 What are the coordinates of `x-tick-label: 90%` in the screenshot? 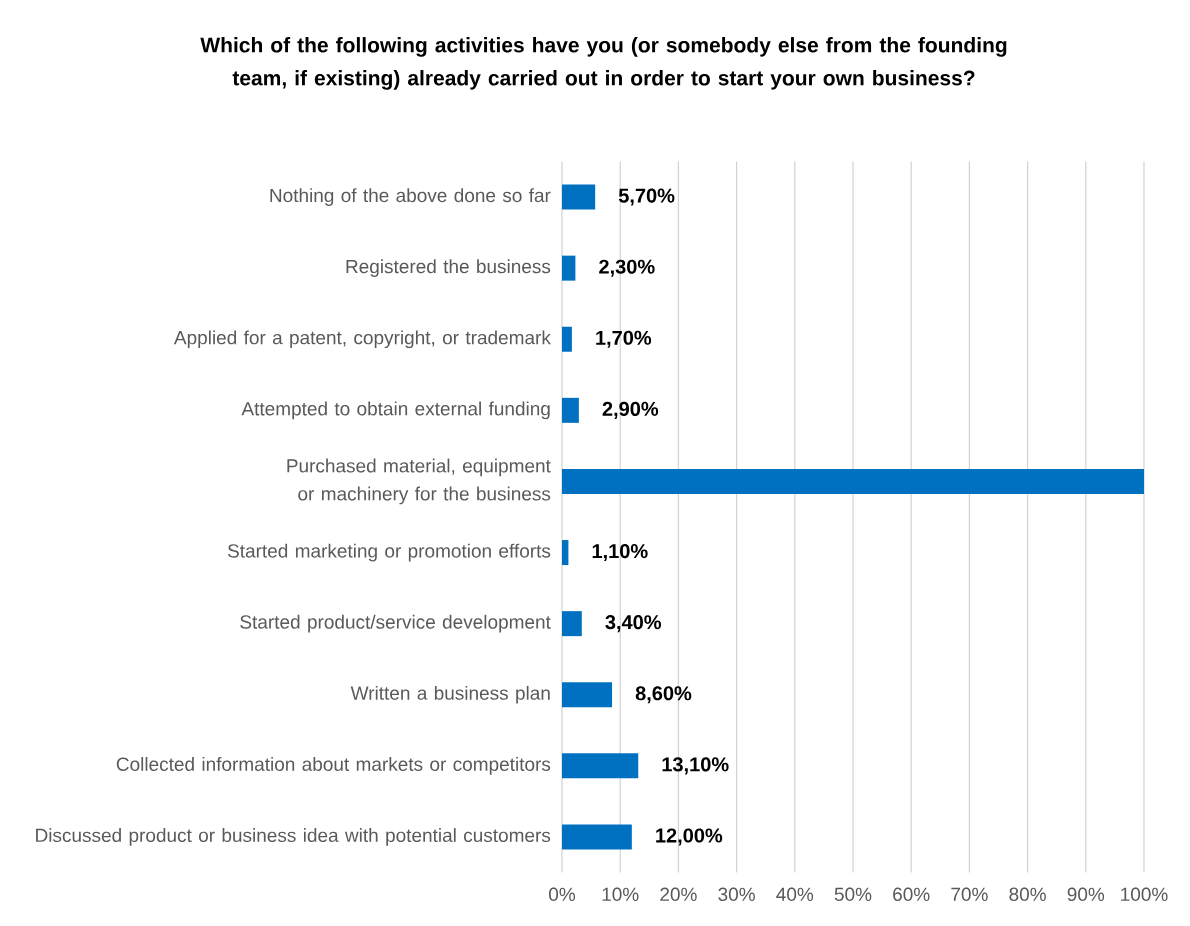 It's located at (1086, 894).